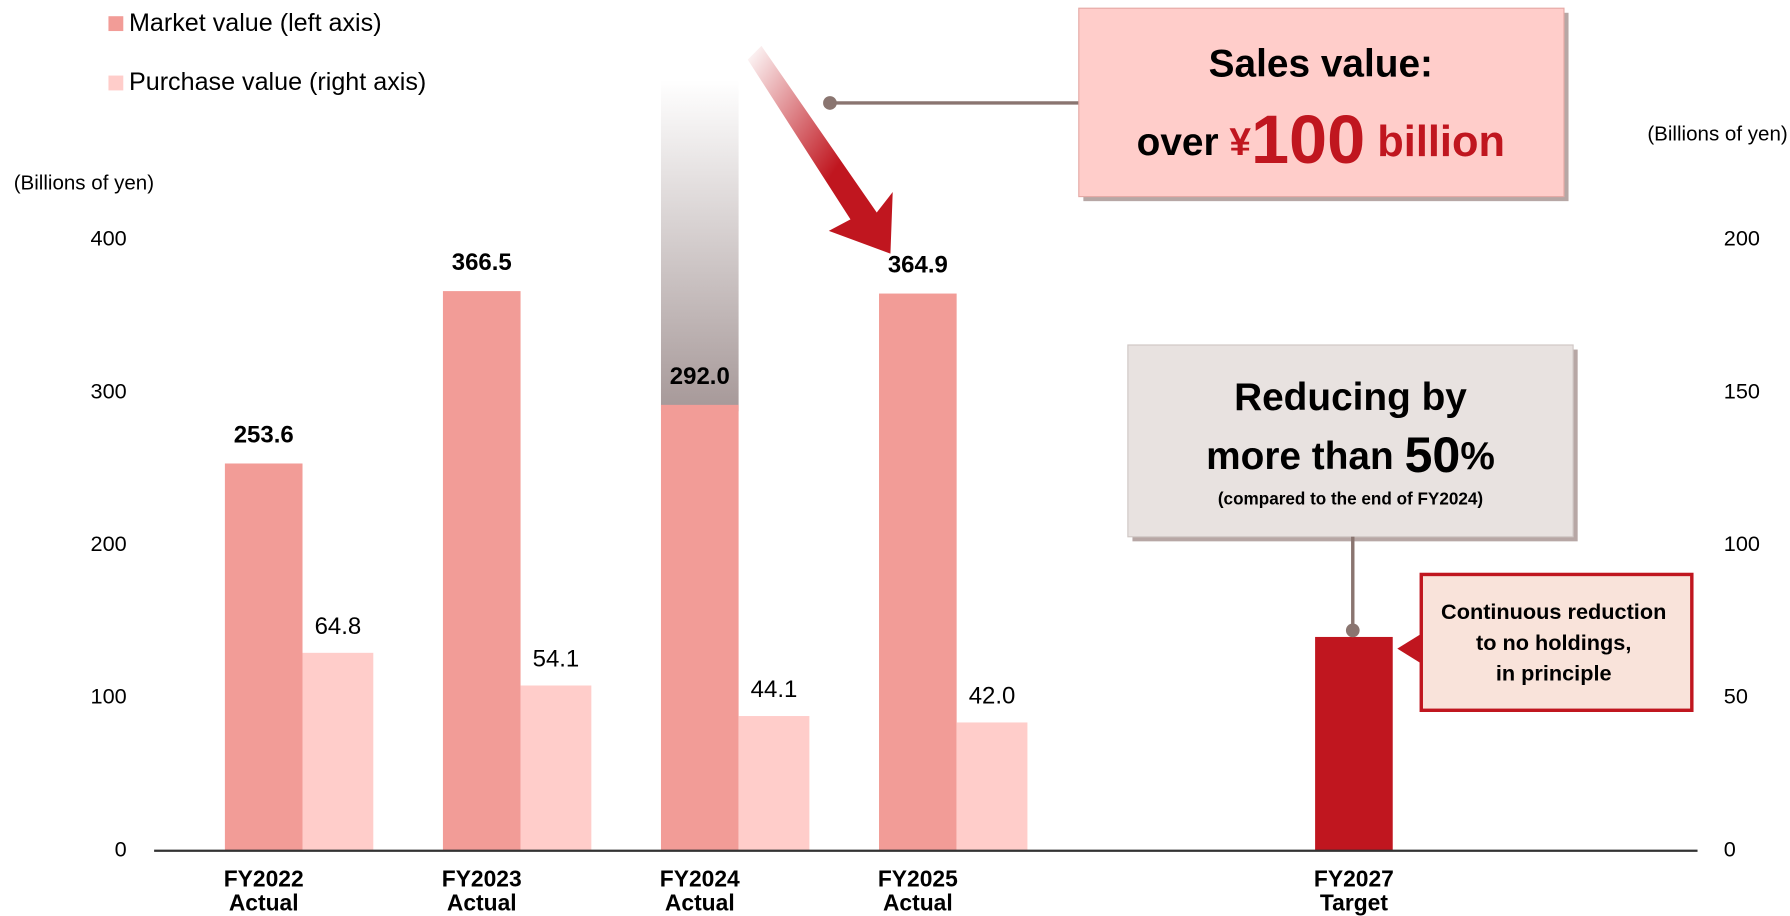  What do you see at coordinates (1305, 456) in the screenshot?
I see `reduce-pre: more than` at bounding box center [1305, 456].